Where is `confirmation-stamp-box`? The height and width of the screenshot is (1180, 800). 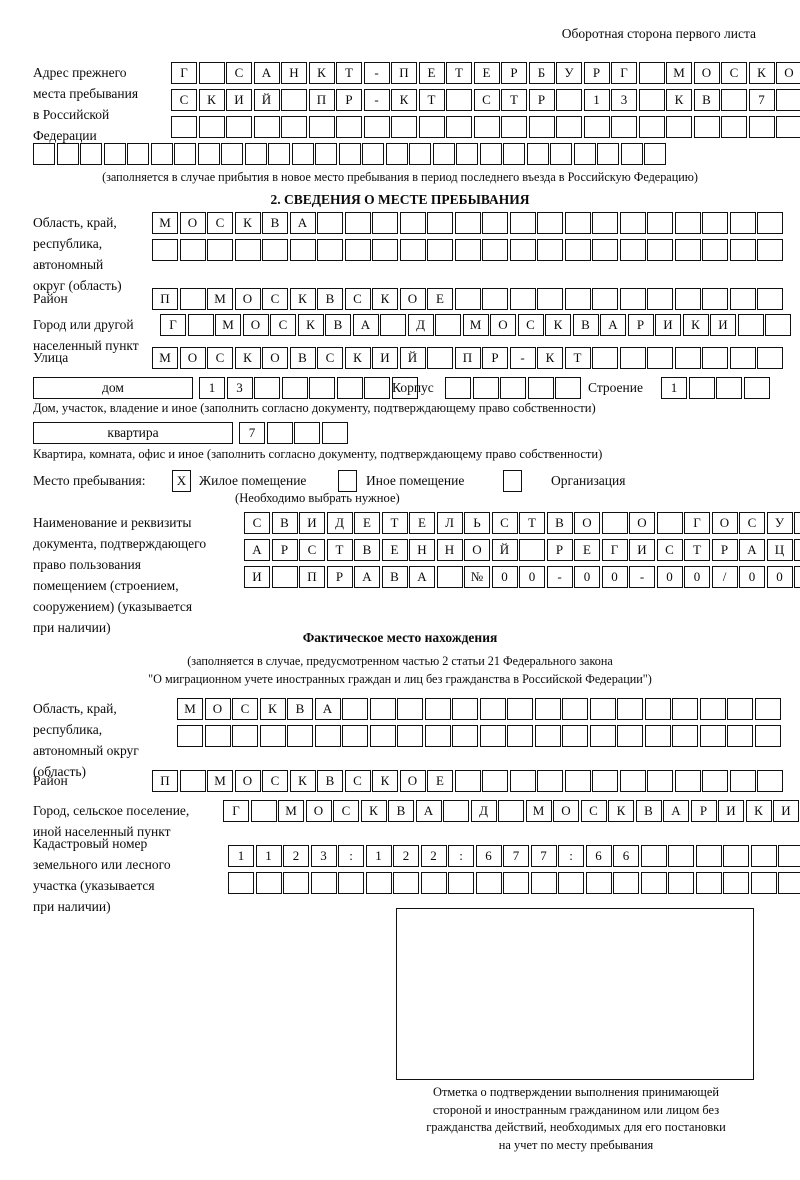 confirmation-stamp-box is located at coordinates (575, 994).